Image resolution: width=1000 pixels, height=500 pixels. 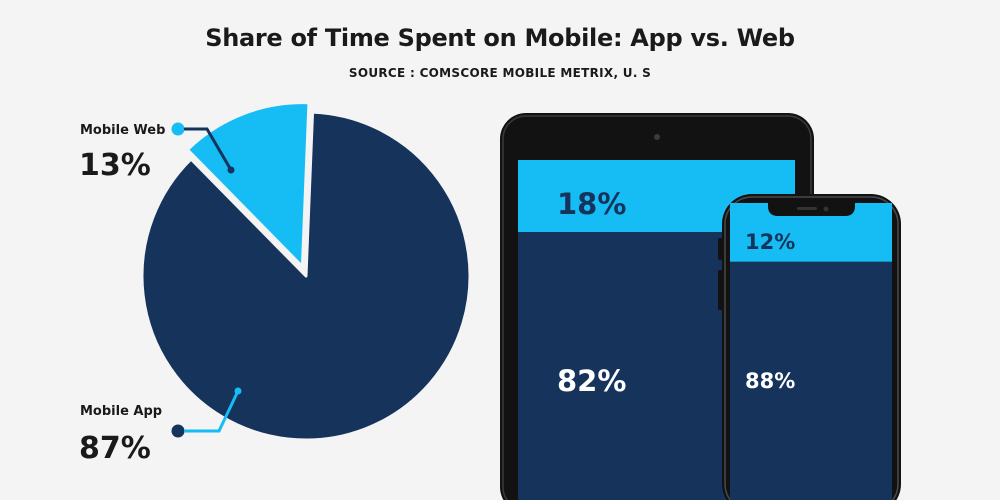 I want to click on phone-frame-rim, so click(x=811, y=348).